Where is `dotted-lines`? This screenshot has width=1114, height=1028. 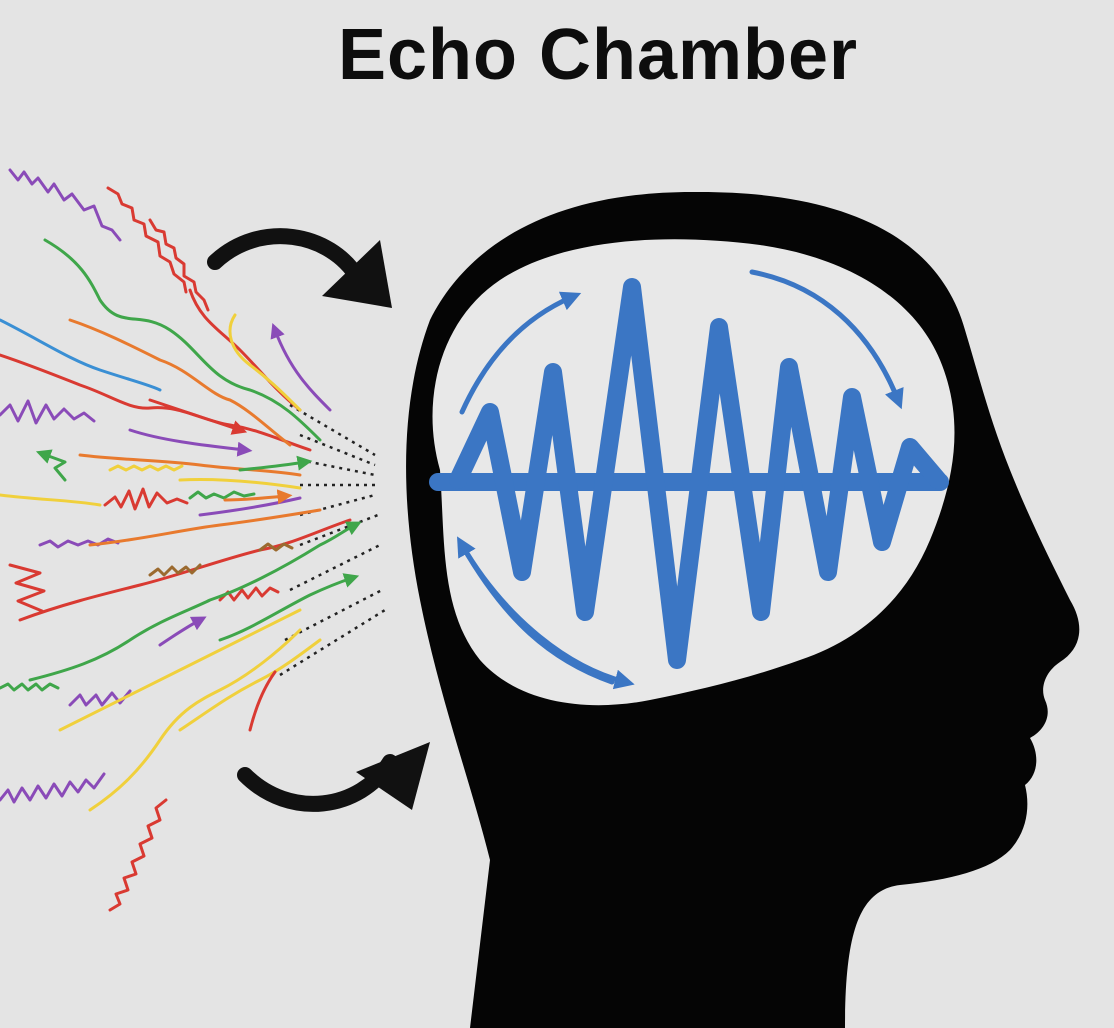 dotted-lines is located at coordinates (332, 540).